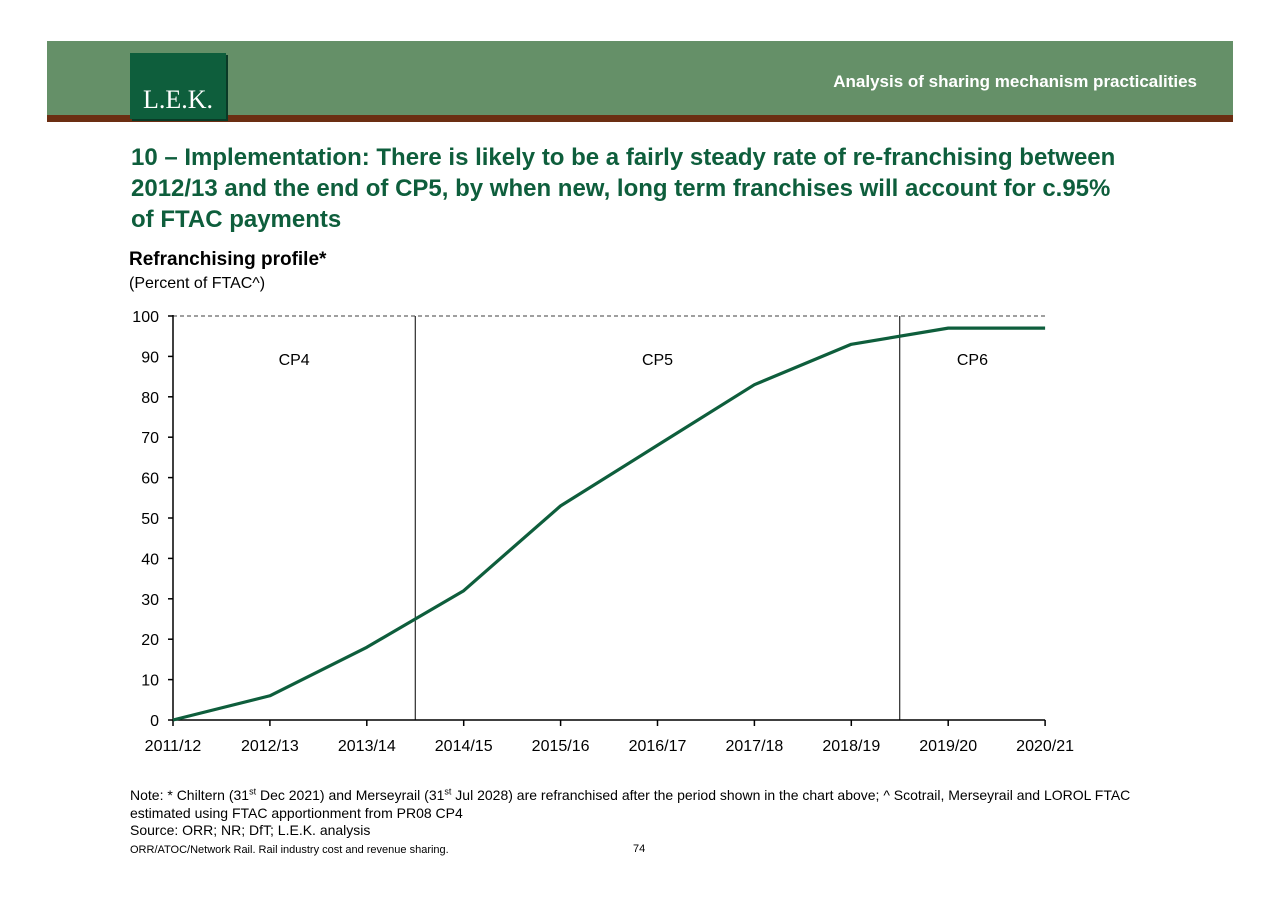  I want to click on y-tick-label: 60, so click(150, 479).